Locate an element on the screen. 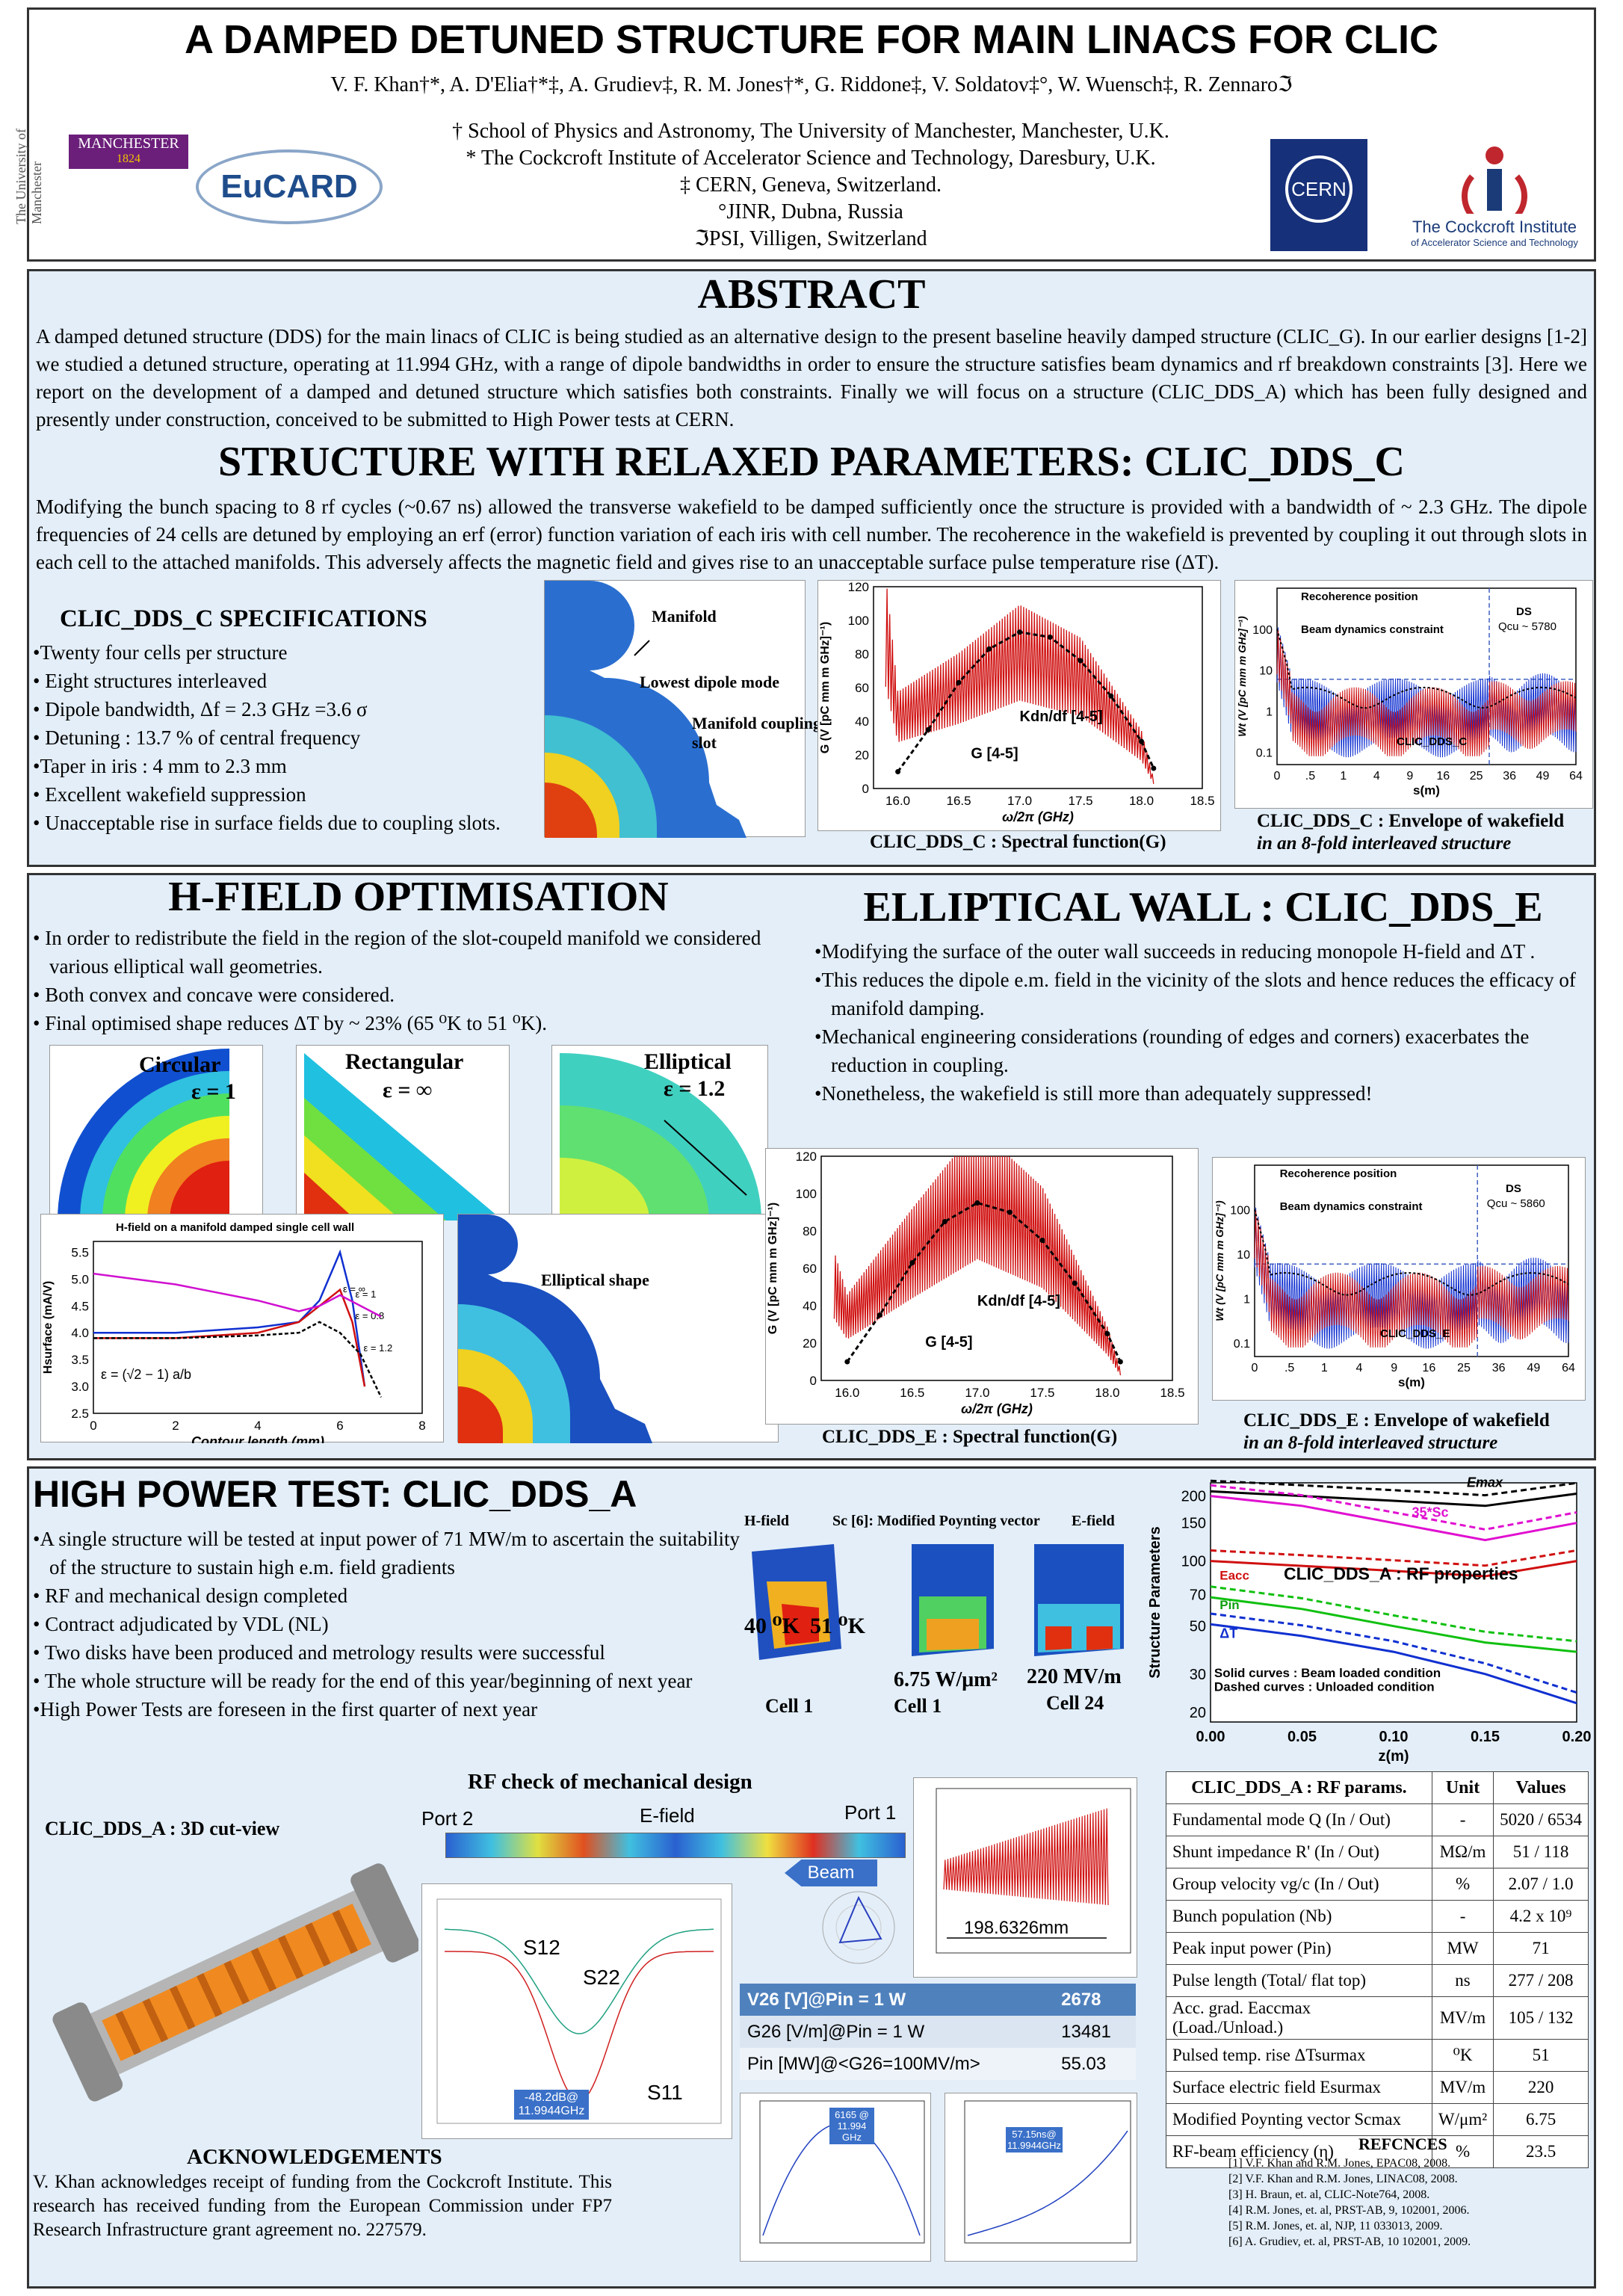 This screenshot has height=2296, width=1623. x-tick-label: 16 is located at coordinates (1428, 1368).